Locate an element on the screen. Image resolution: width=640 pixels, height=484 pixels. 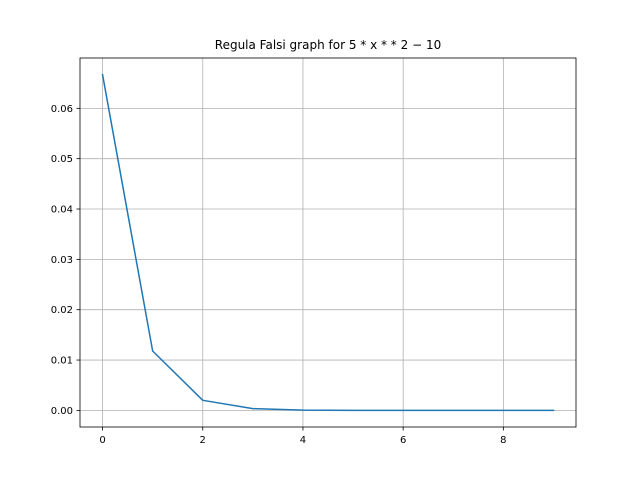
y-tick-label: 0.06 is located at coordinates (62, 109).